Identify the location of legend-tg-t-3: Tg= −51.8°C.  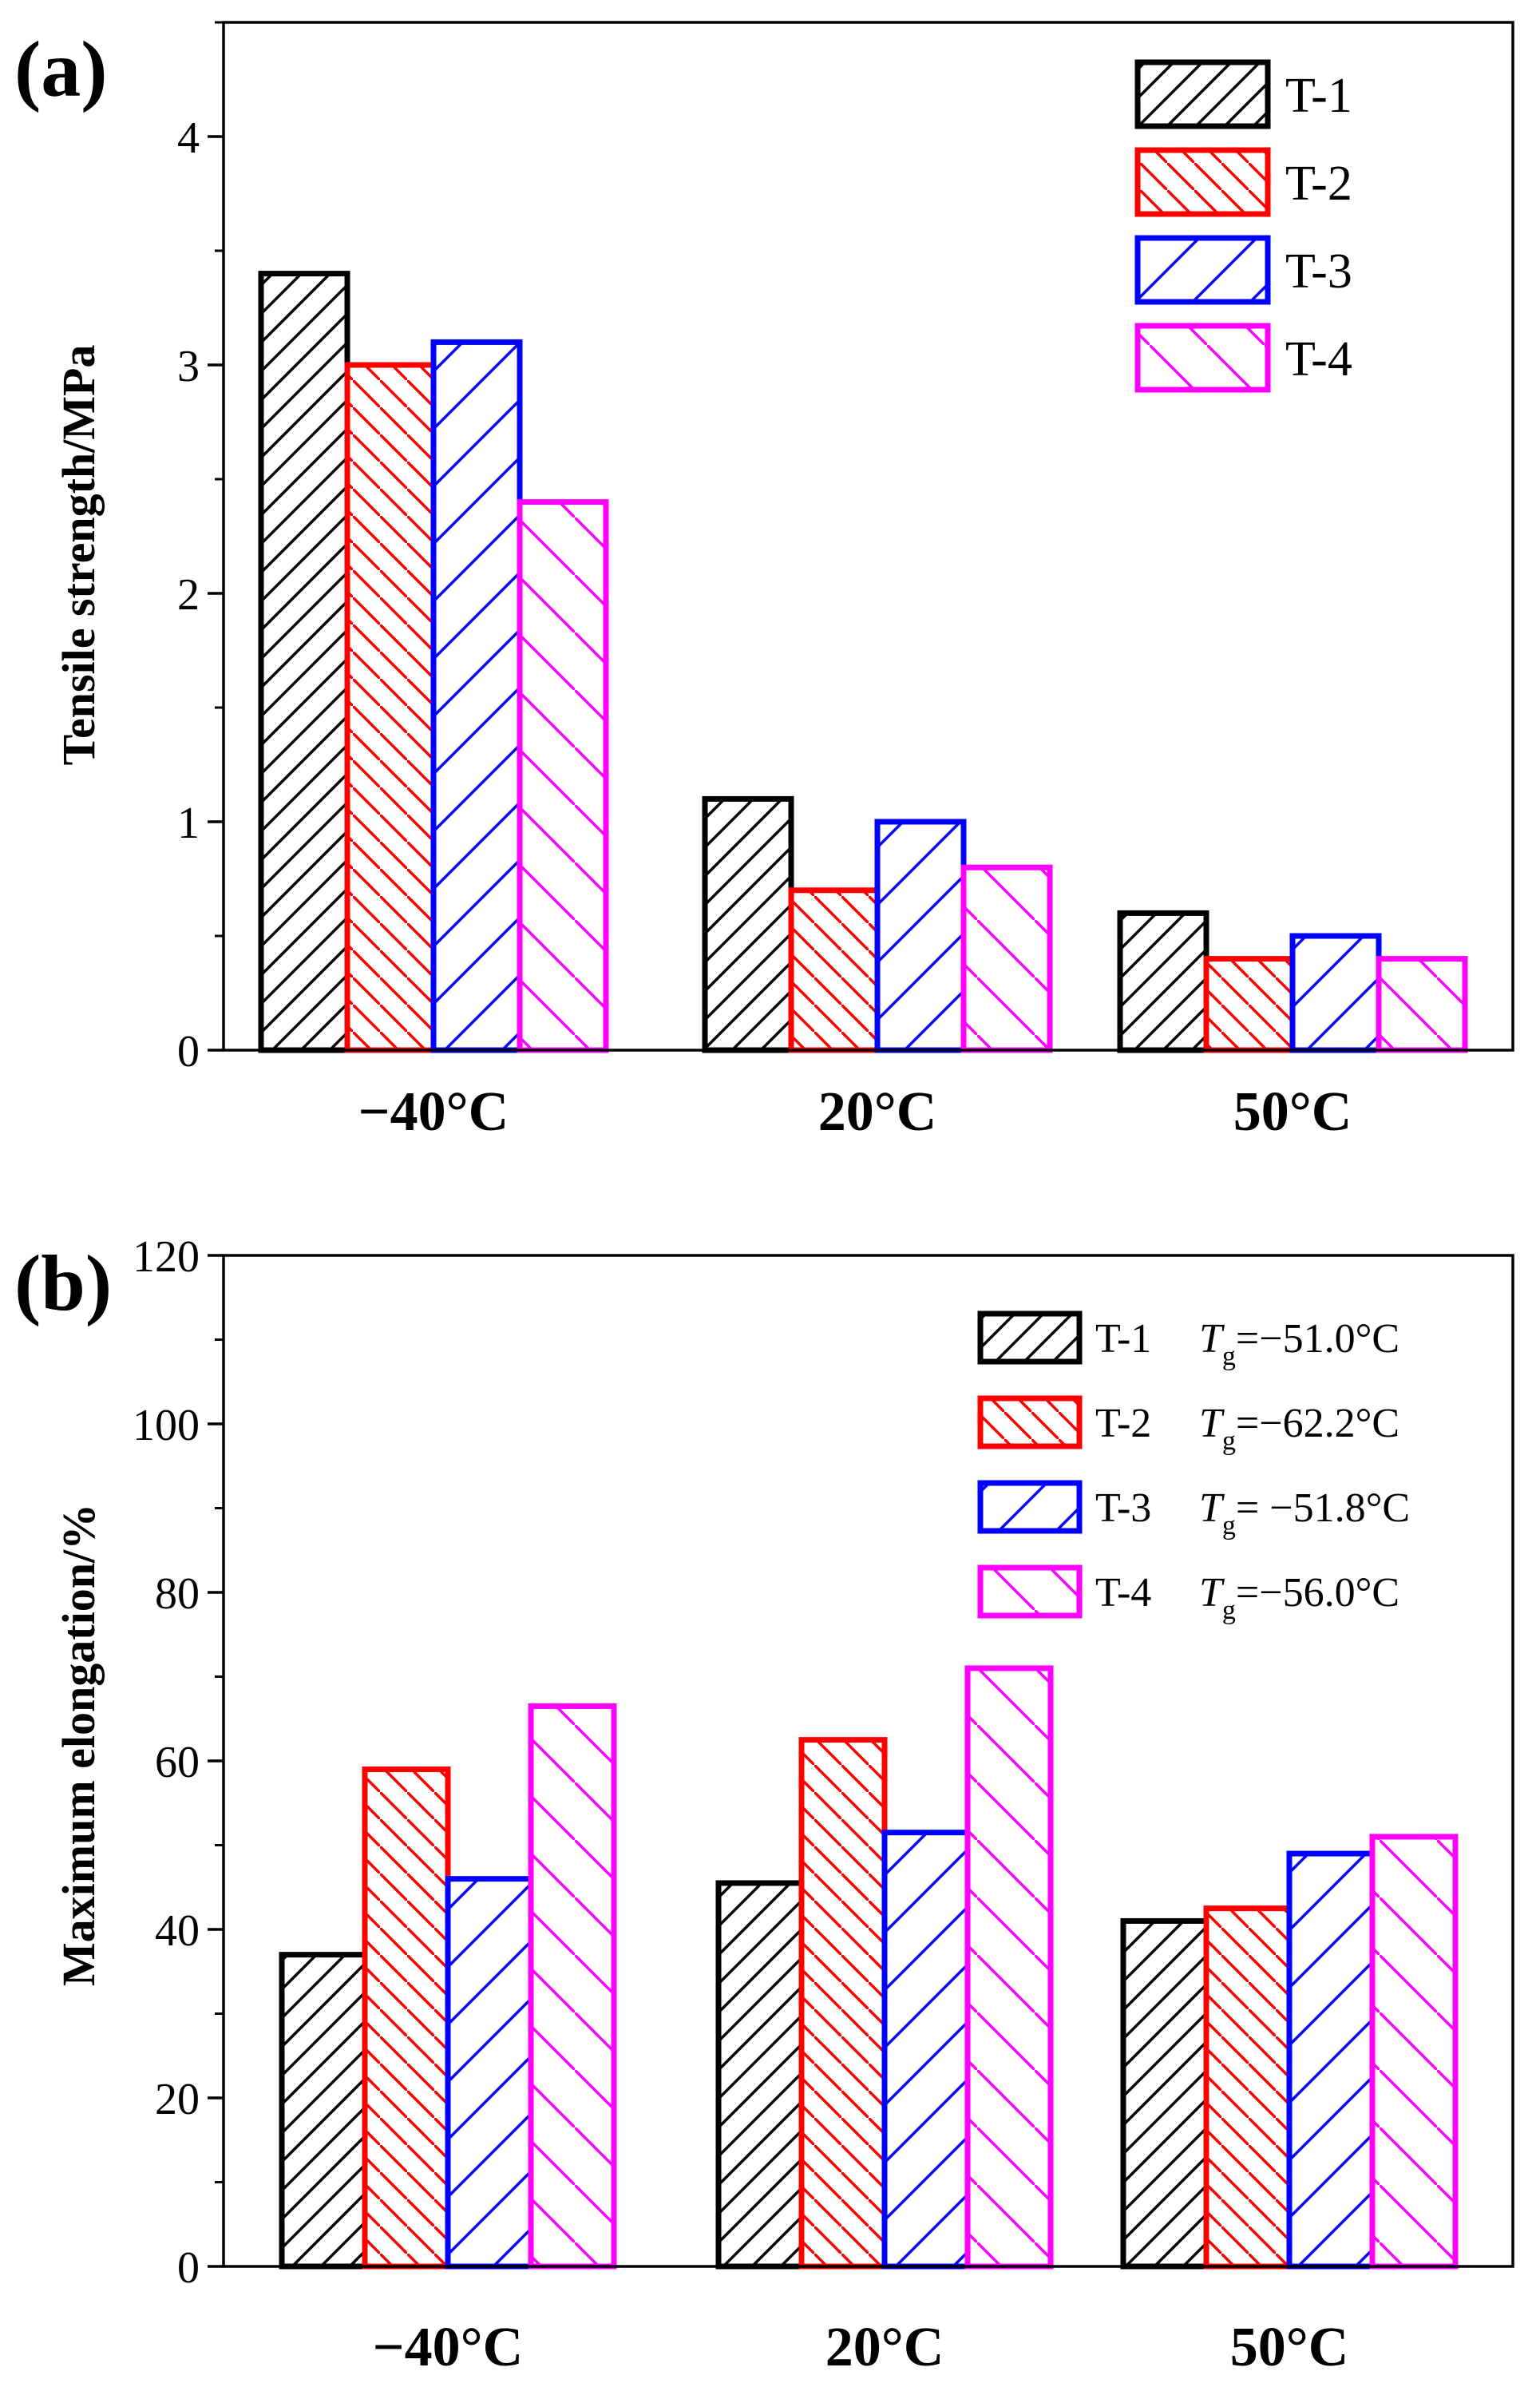
(1304, 1512).